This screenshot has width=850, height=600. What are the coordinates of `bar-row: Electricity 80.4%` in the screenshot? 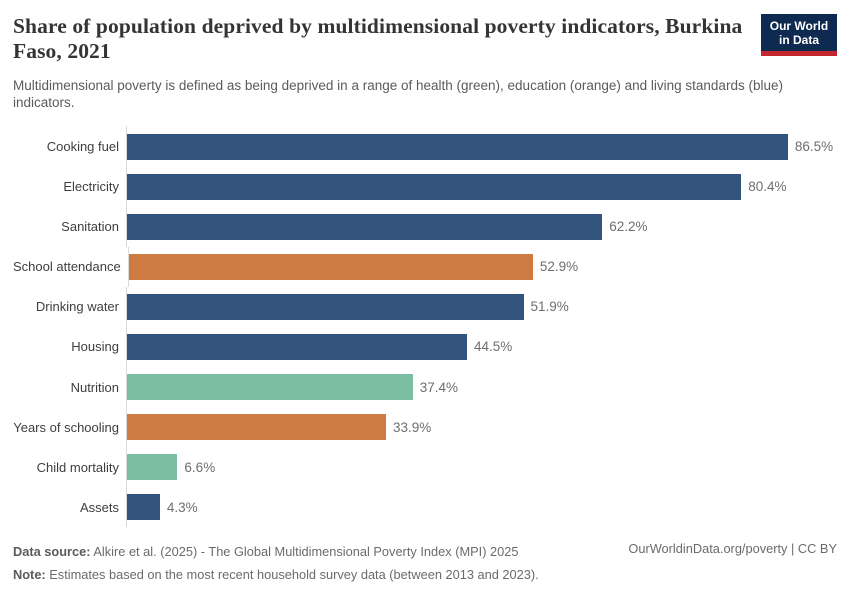 It's located at (425, 186).